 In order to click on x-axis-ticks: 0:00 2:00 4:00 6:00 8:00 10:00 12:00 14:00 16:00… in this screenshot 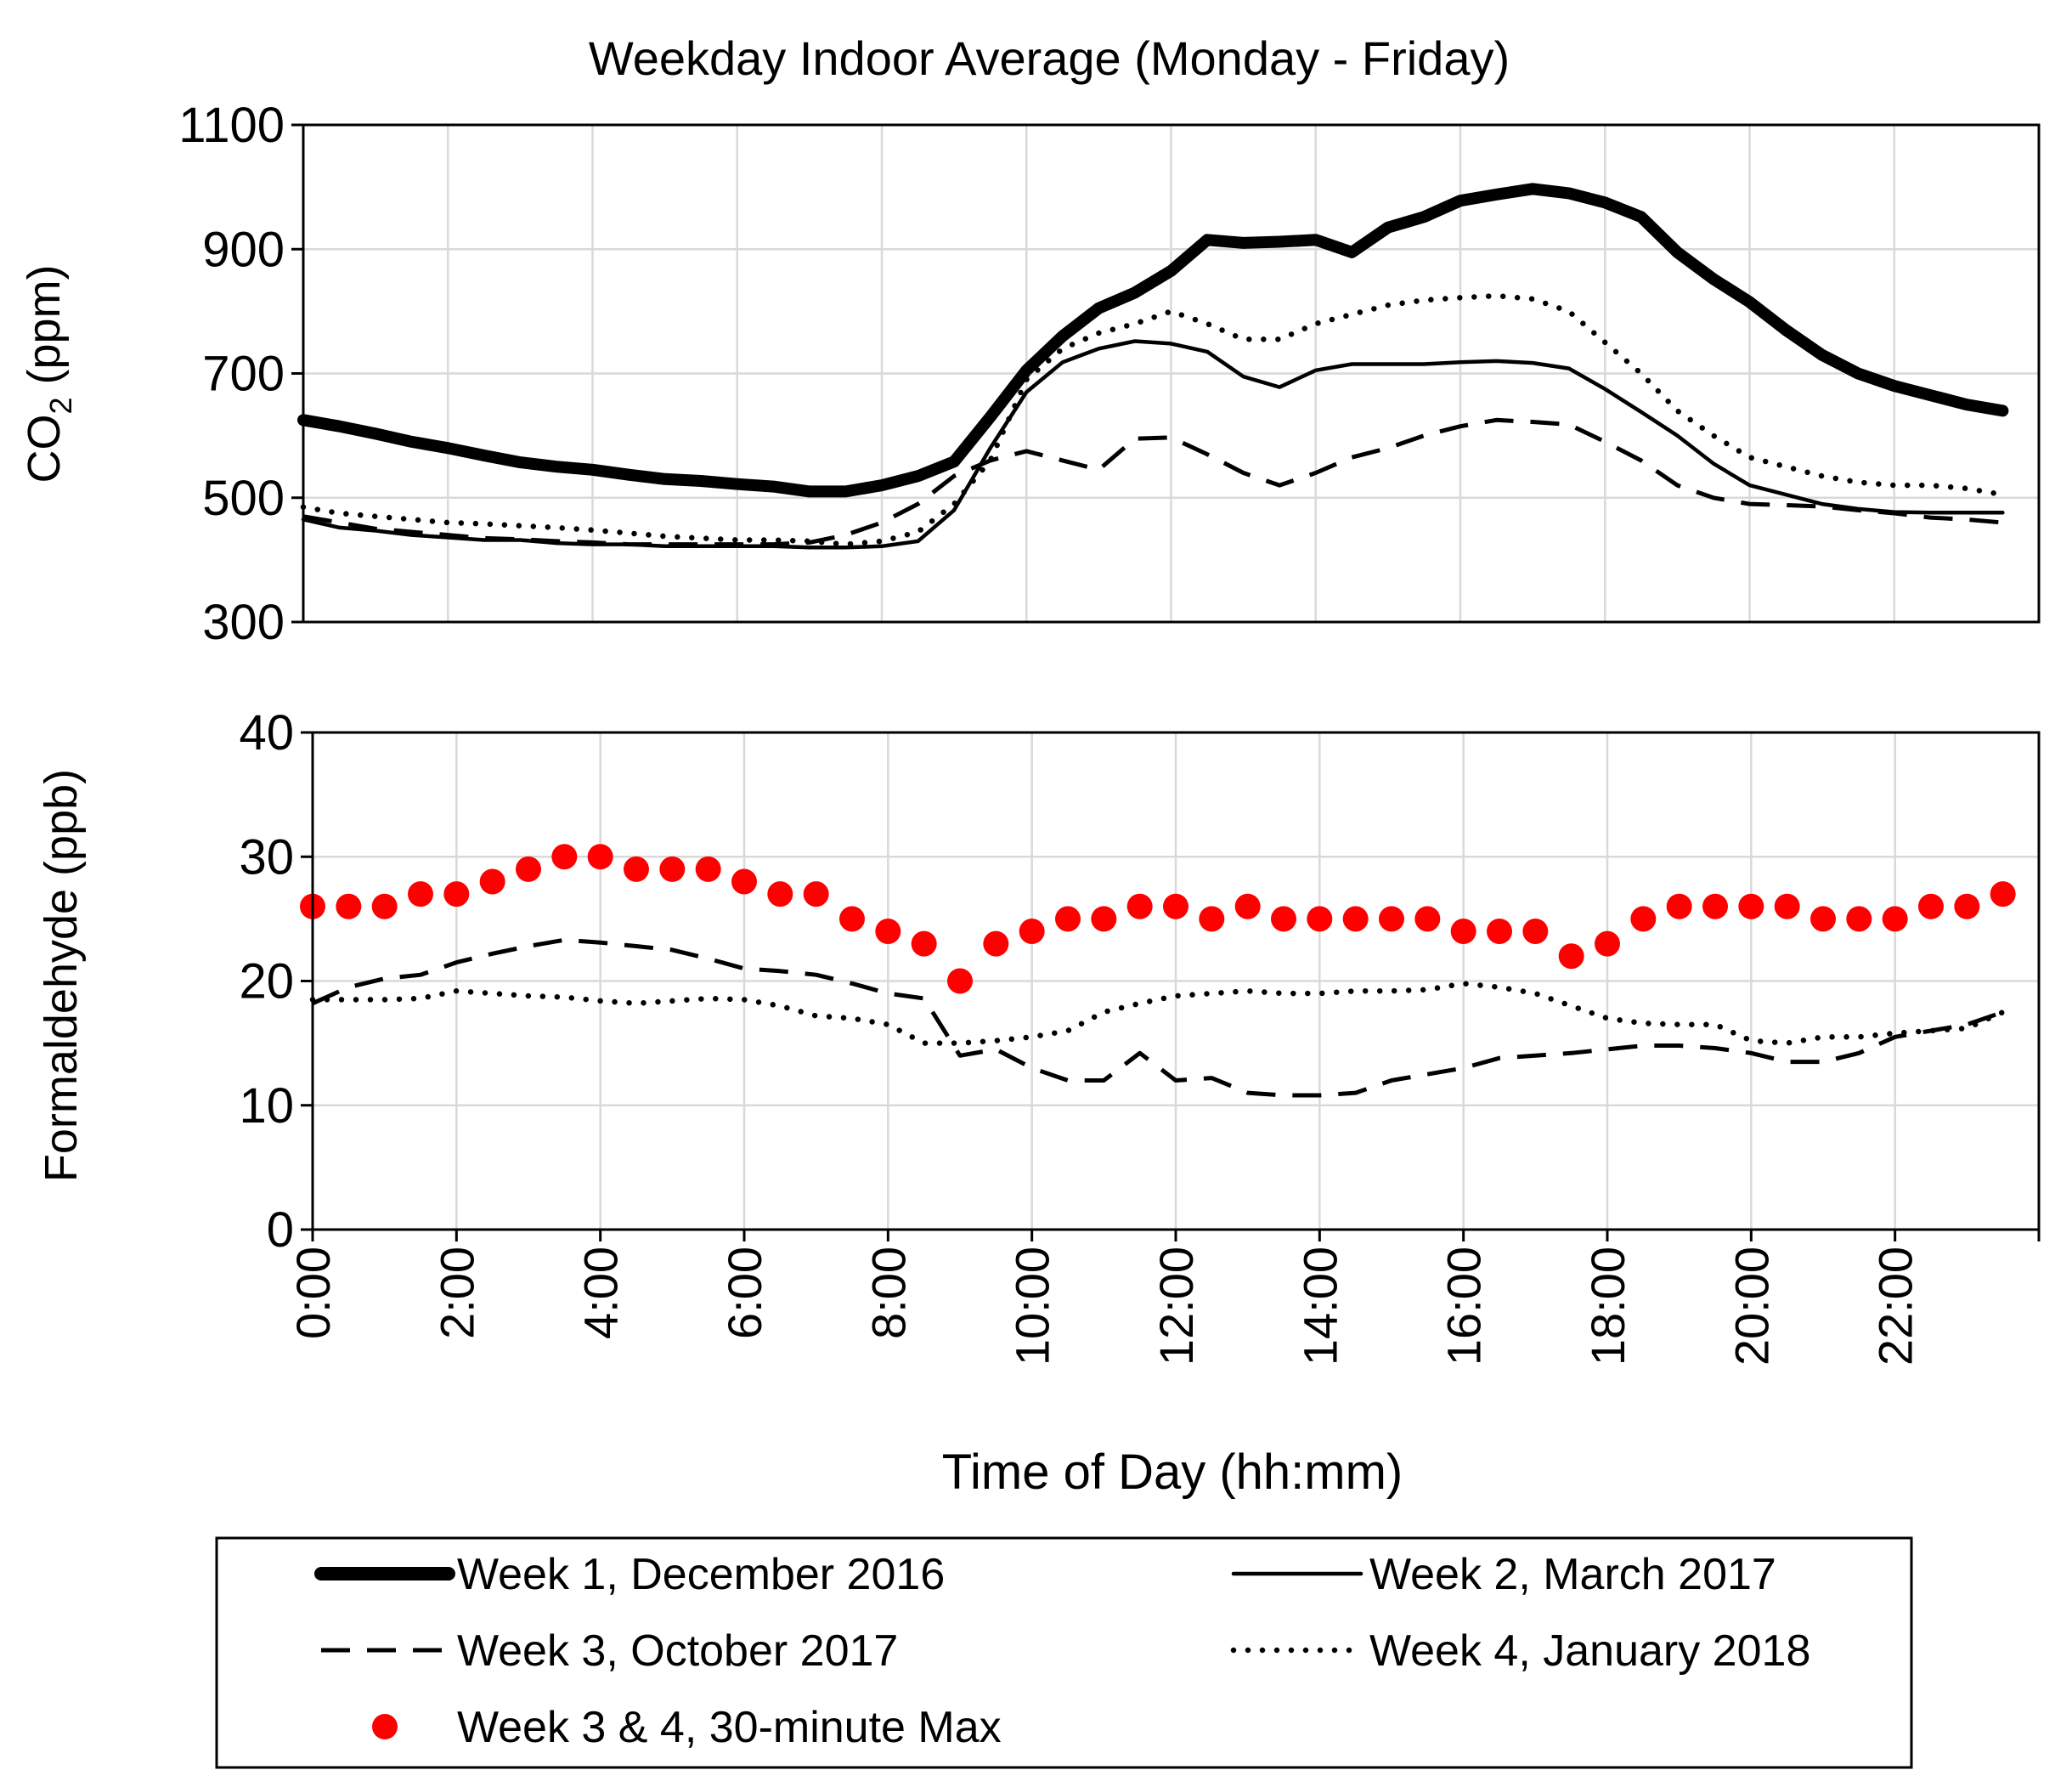, I will do `click(1163, 1298)`.